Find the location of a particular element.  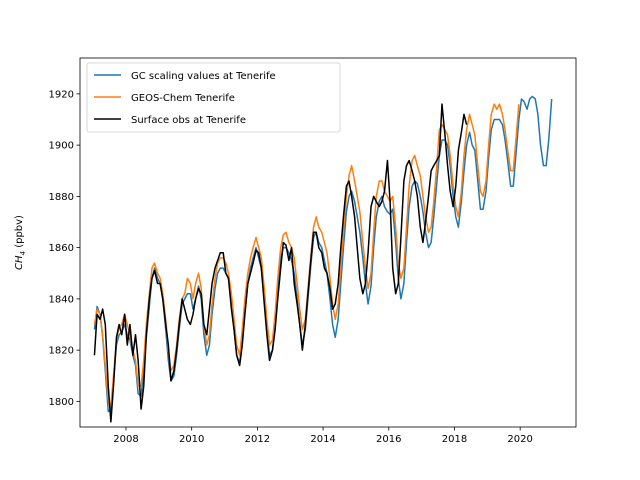

legend-label-2: Surface obs at Tenerife is located at coordinates (188, 120).